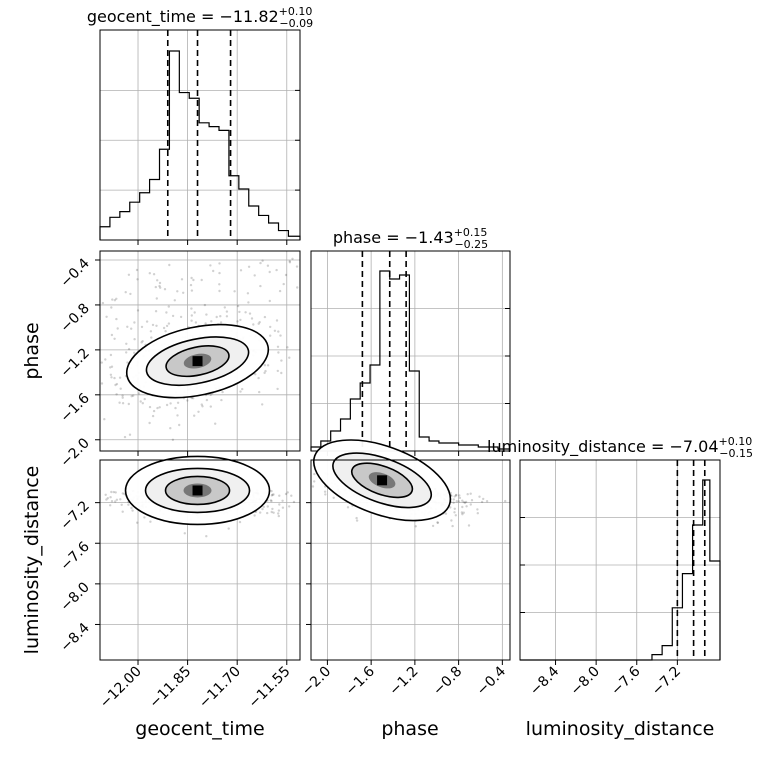  Describe the element at coordinates (74, 556) in the screenshot. I see `y-tick-label: −7.6` at that location.